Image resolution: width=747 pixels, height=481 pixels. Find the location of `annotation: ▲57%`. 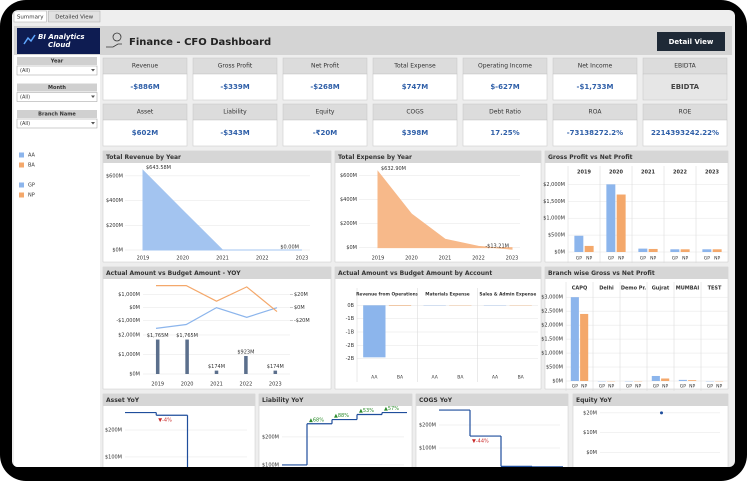

annotation: ▲57% is located at coordinates (391, 409).